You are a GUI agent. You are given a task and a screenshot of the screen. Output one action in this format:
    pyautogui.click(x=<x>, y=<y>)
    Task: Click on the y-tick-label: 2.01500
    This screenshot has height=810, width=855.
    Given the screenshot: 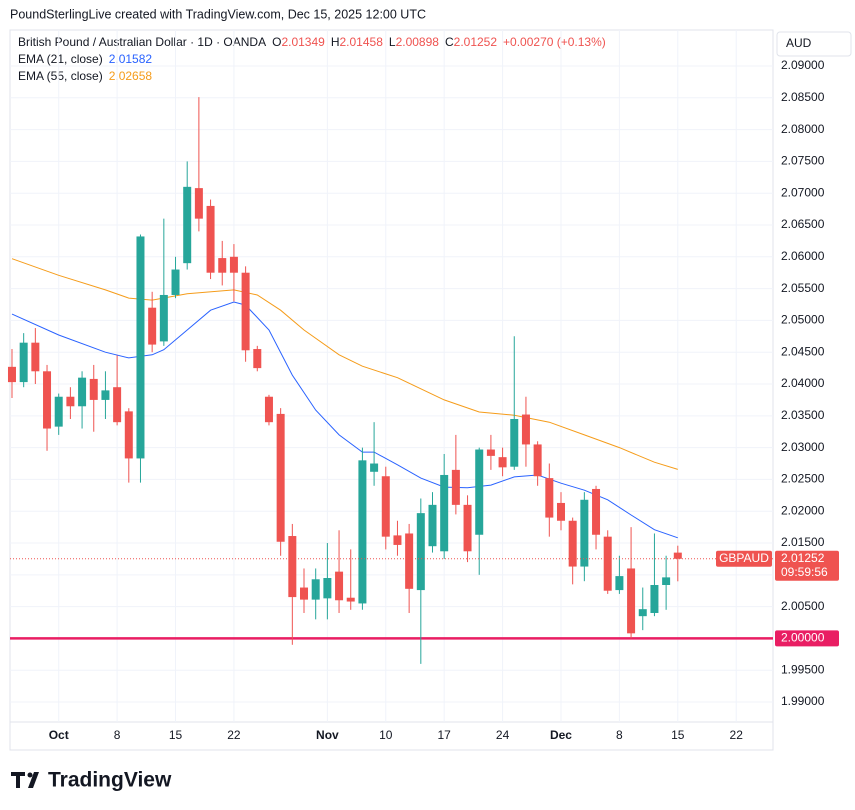 What is the action you would take?
    pyautogui.click(x=803, y=542)
    